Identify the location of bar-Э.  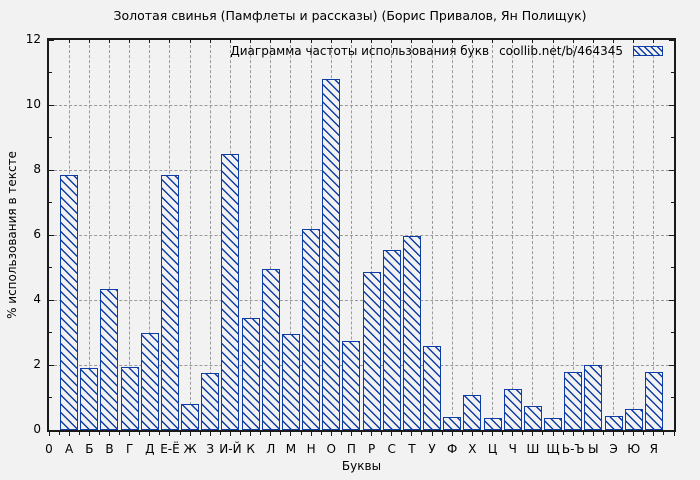
(613, 423).